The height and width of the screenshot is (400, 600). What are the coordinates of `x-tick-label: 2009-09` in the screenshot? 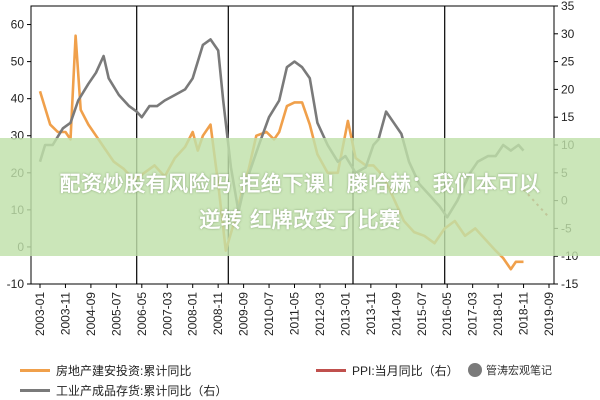 It's located at (244, 314).